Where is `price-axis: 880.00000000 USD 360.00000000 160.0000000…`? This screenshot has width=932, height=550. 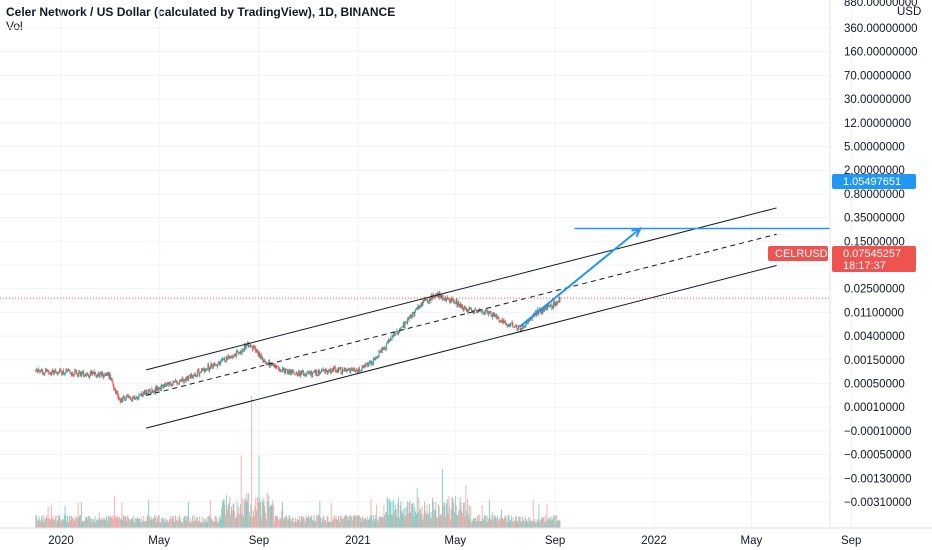
price-axis: 880.00000000 USD 360.00000000 160.0000000… is located at coordinates (882, 254).